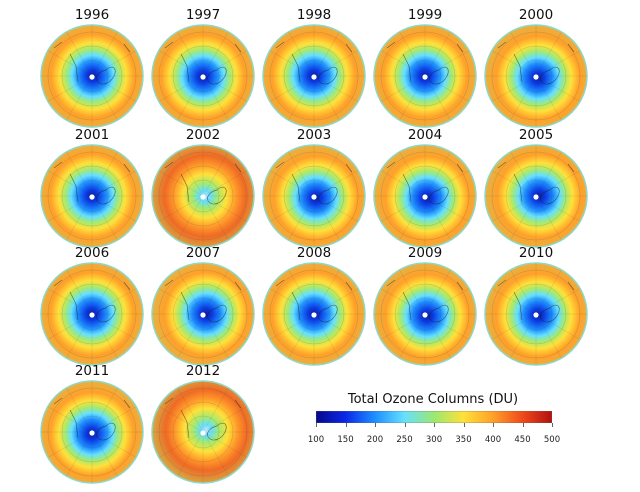 The height and width of the screenshot is (492, 640). I want to click on ozone-panel-2012: 2012, so click(203, 423).